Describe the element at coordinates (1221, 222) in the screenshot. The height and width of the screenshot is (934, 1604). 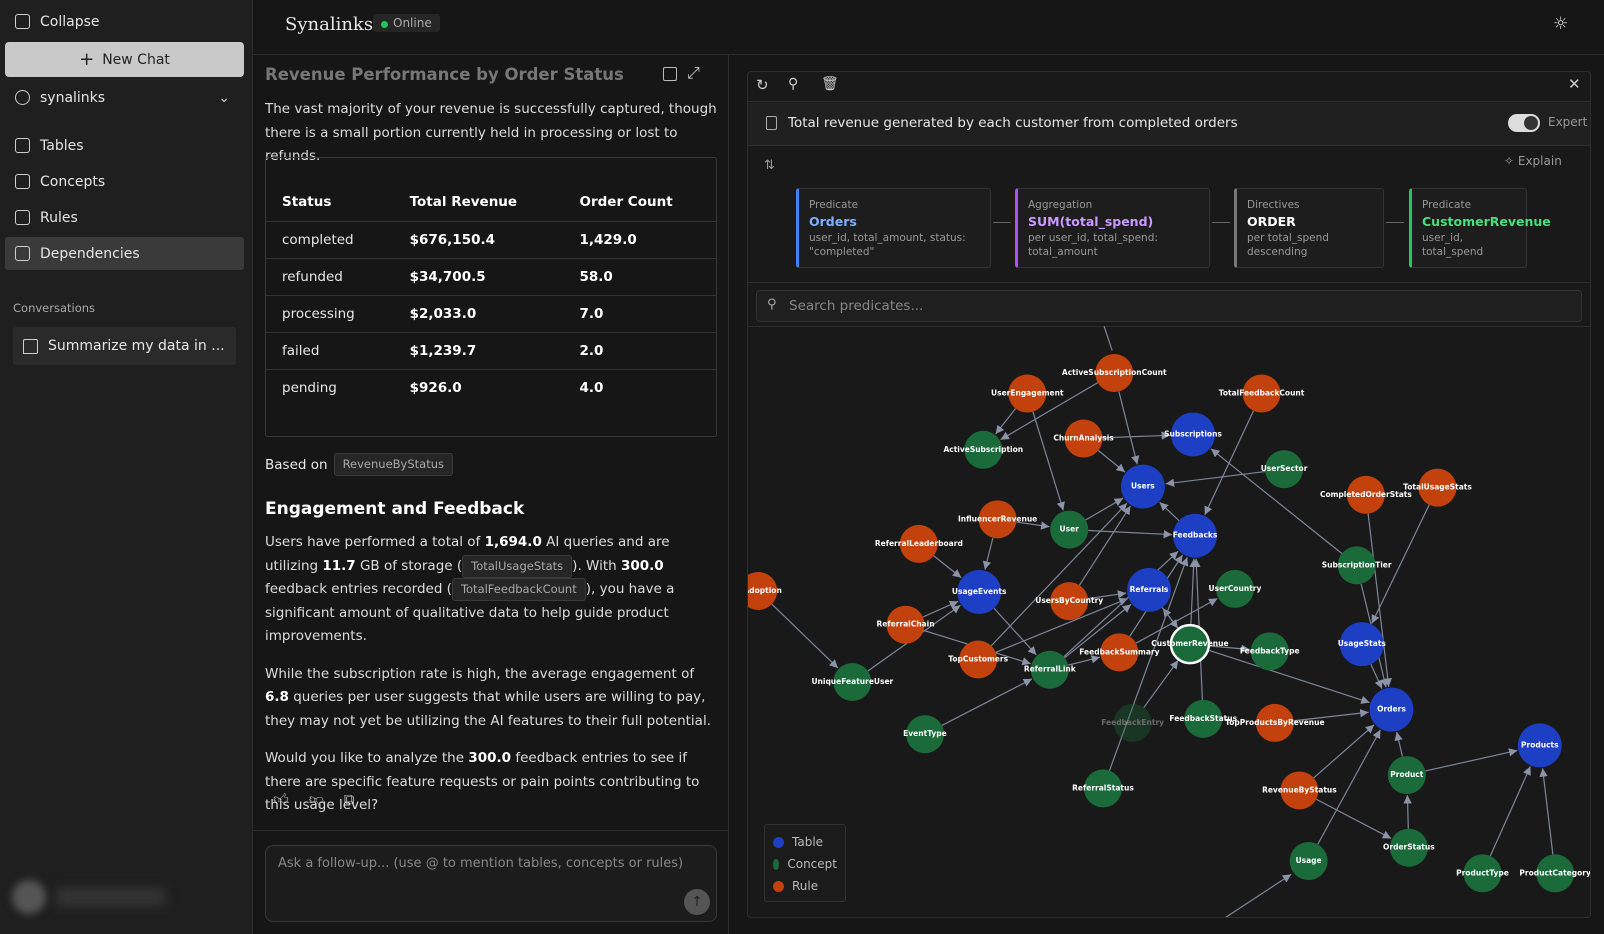
I see `step-arrow` at that location.